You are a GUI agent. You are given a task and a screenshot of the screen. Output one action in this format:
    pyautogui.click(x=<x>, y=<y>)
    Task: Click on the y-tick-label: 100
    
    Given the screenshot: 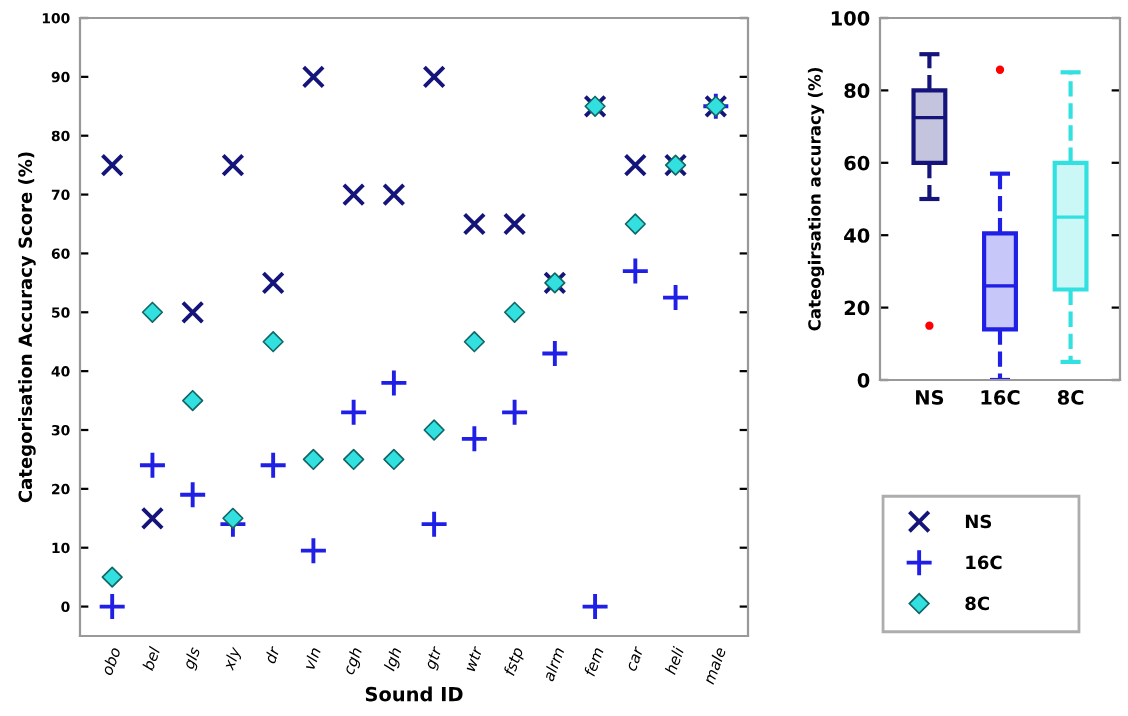 What is the action you would take?
    pyautogui.click(x=850, y=18)
    